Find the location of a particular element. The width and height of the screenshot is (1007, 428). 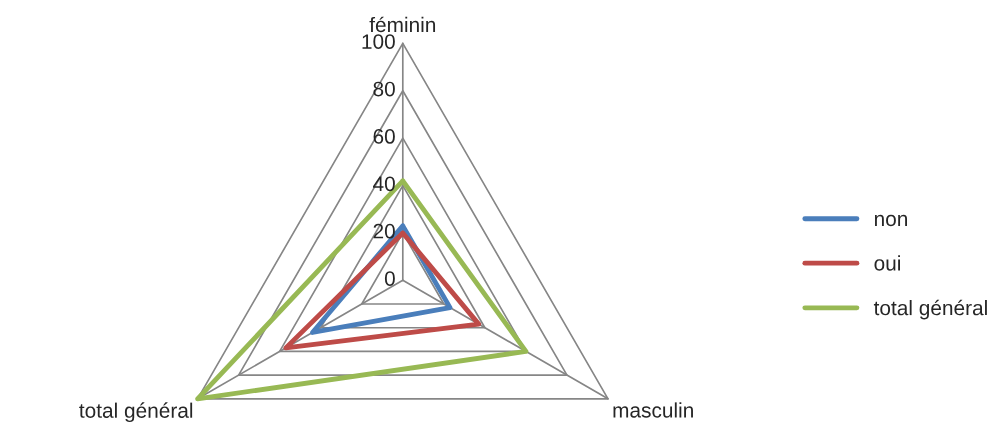

legend-label: total général is located at coordinates (930, 309).